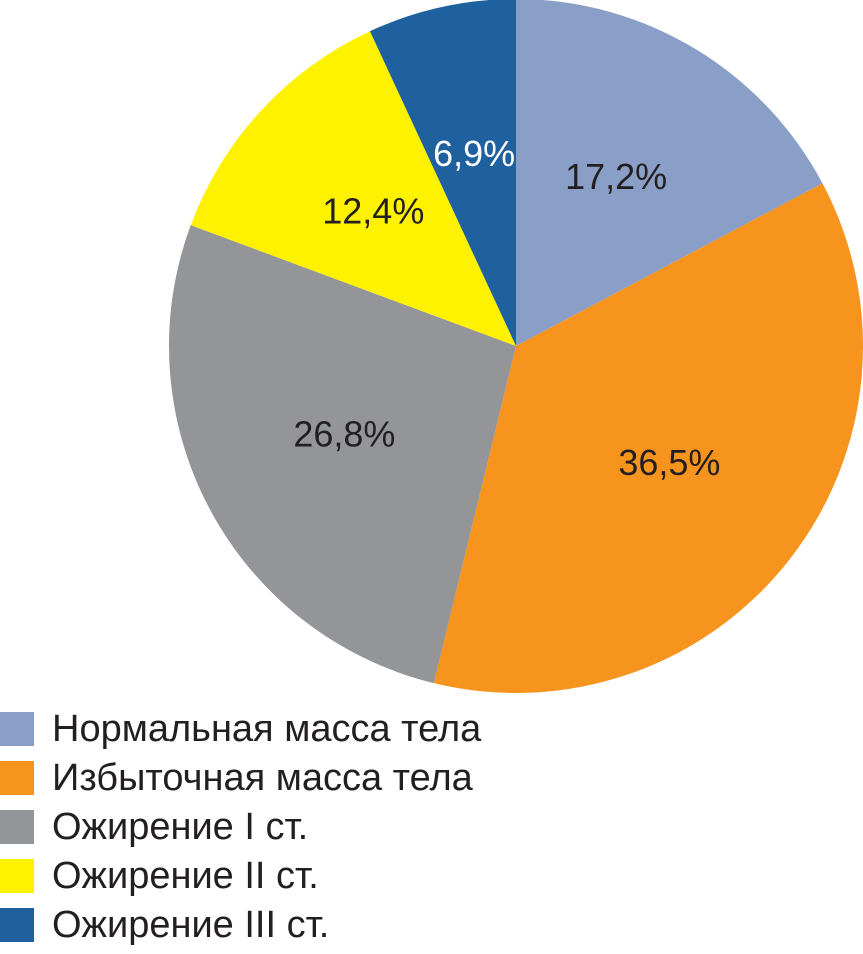 Image resolution: width=863 pixels, height=954 pixels. I want to click on legend-item-obesity-3: Ожирение III ст., so click(240, 924).